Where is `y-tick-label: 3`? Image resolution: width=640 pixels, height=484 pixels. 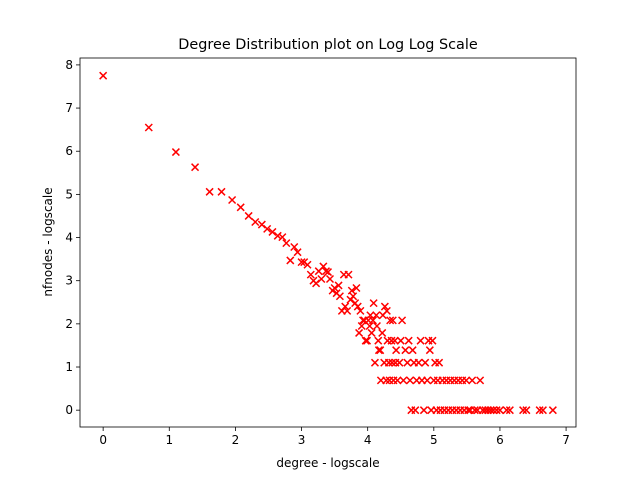
y-tick-label: 3 is located at coordinates (69, 281).